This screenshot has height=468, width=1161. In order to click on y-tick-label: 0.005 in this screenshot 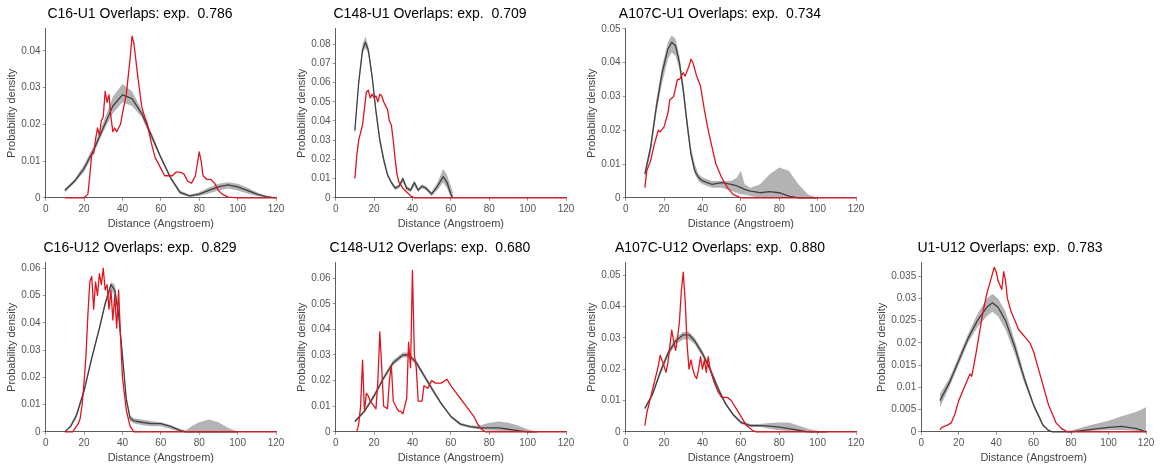, I will do `click(904, 409)`.